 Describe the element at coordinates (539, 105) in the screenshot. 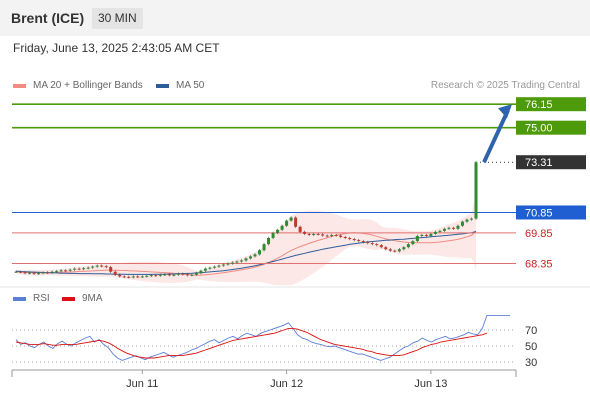

I see `level-label-0: 76.15` at that location.